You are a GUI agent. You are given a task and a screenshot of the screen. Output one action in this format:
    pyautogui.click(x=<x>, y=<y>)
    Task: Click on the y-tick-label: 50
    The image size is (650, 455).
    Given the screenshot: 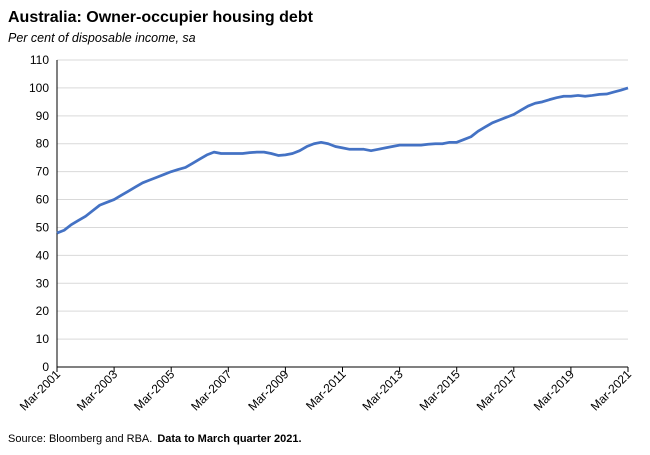 What is the action you would take?
    pyautogui.click(x=43, y=227)
    